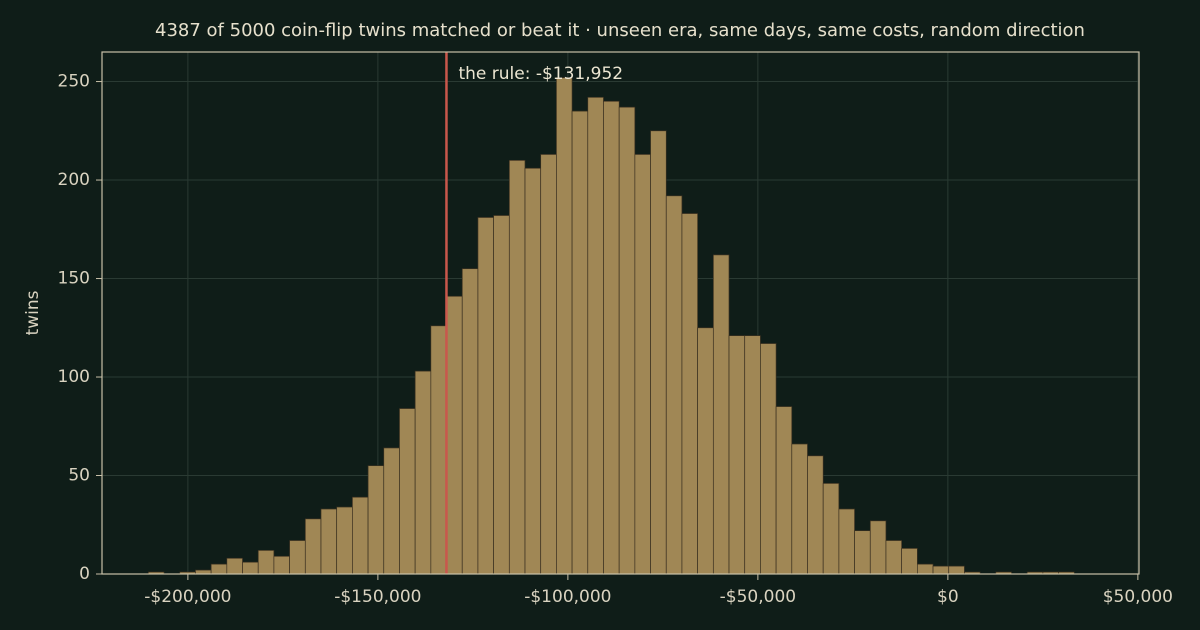 Image resolution: width=1200 pixels, height=630 pixels. I want to click on y-tick-label: 50, so click(79, 476).